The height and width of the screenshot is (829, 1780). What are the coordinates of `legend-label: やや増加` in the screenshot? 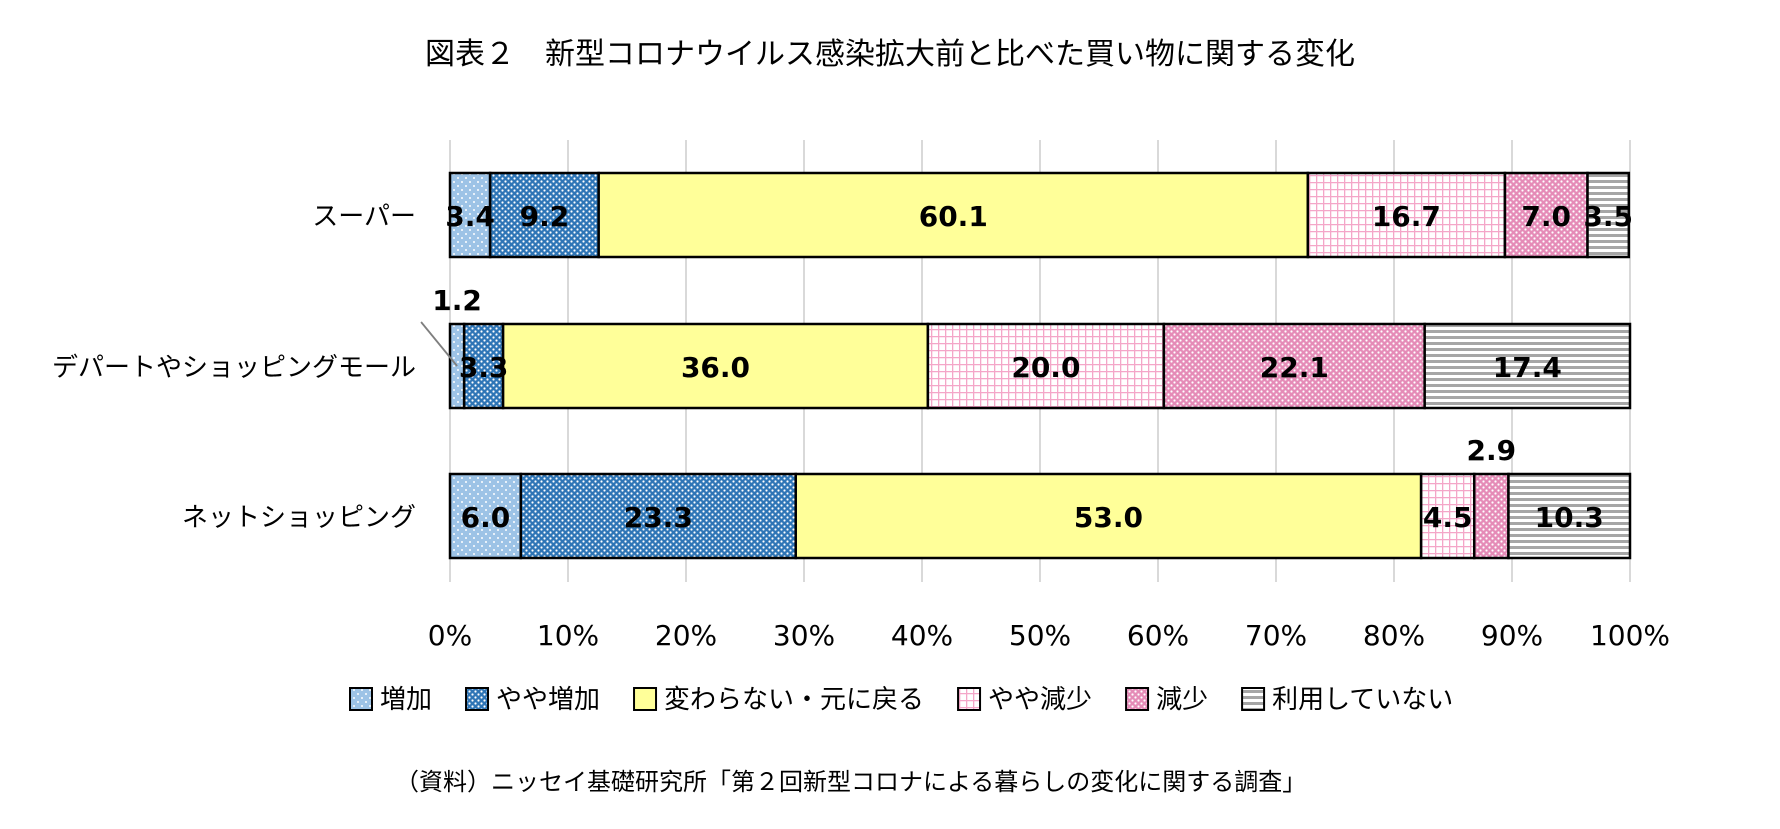 It's located at (548, 700).